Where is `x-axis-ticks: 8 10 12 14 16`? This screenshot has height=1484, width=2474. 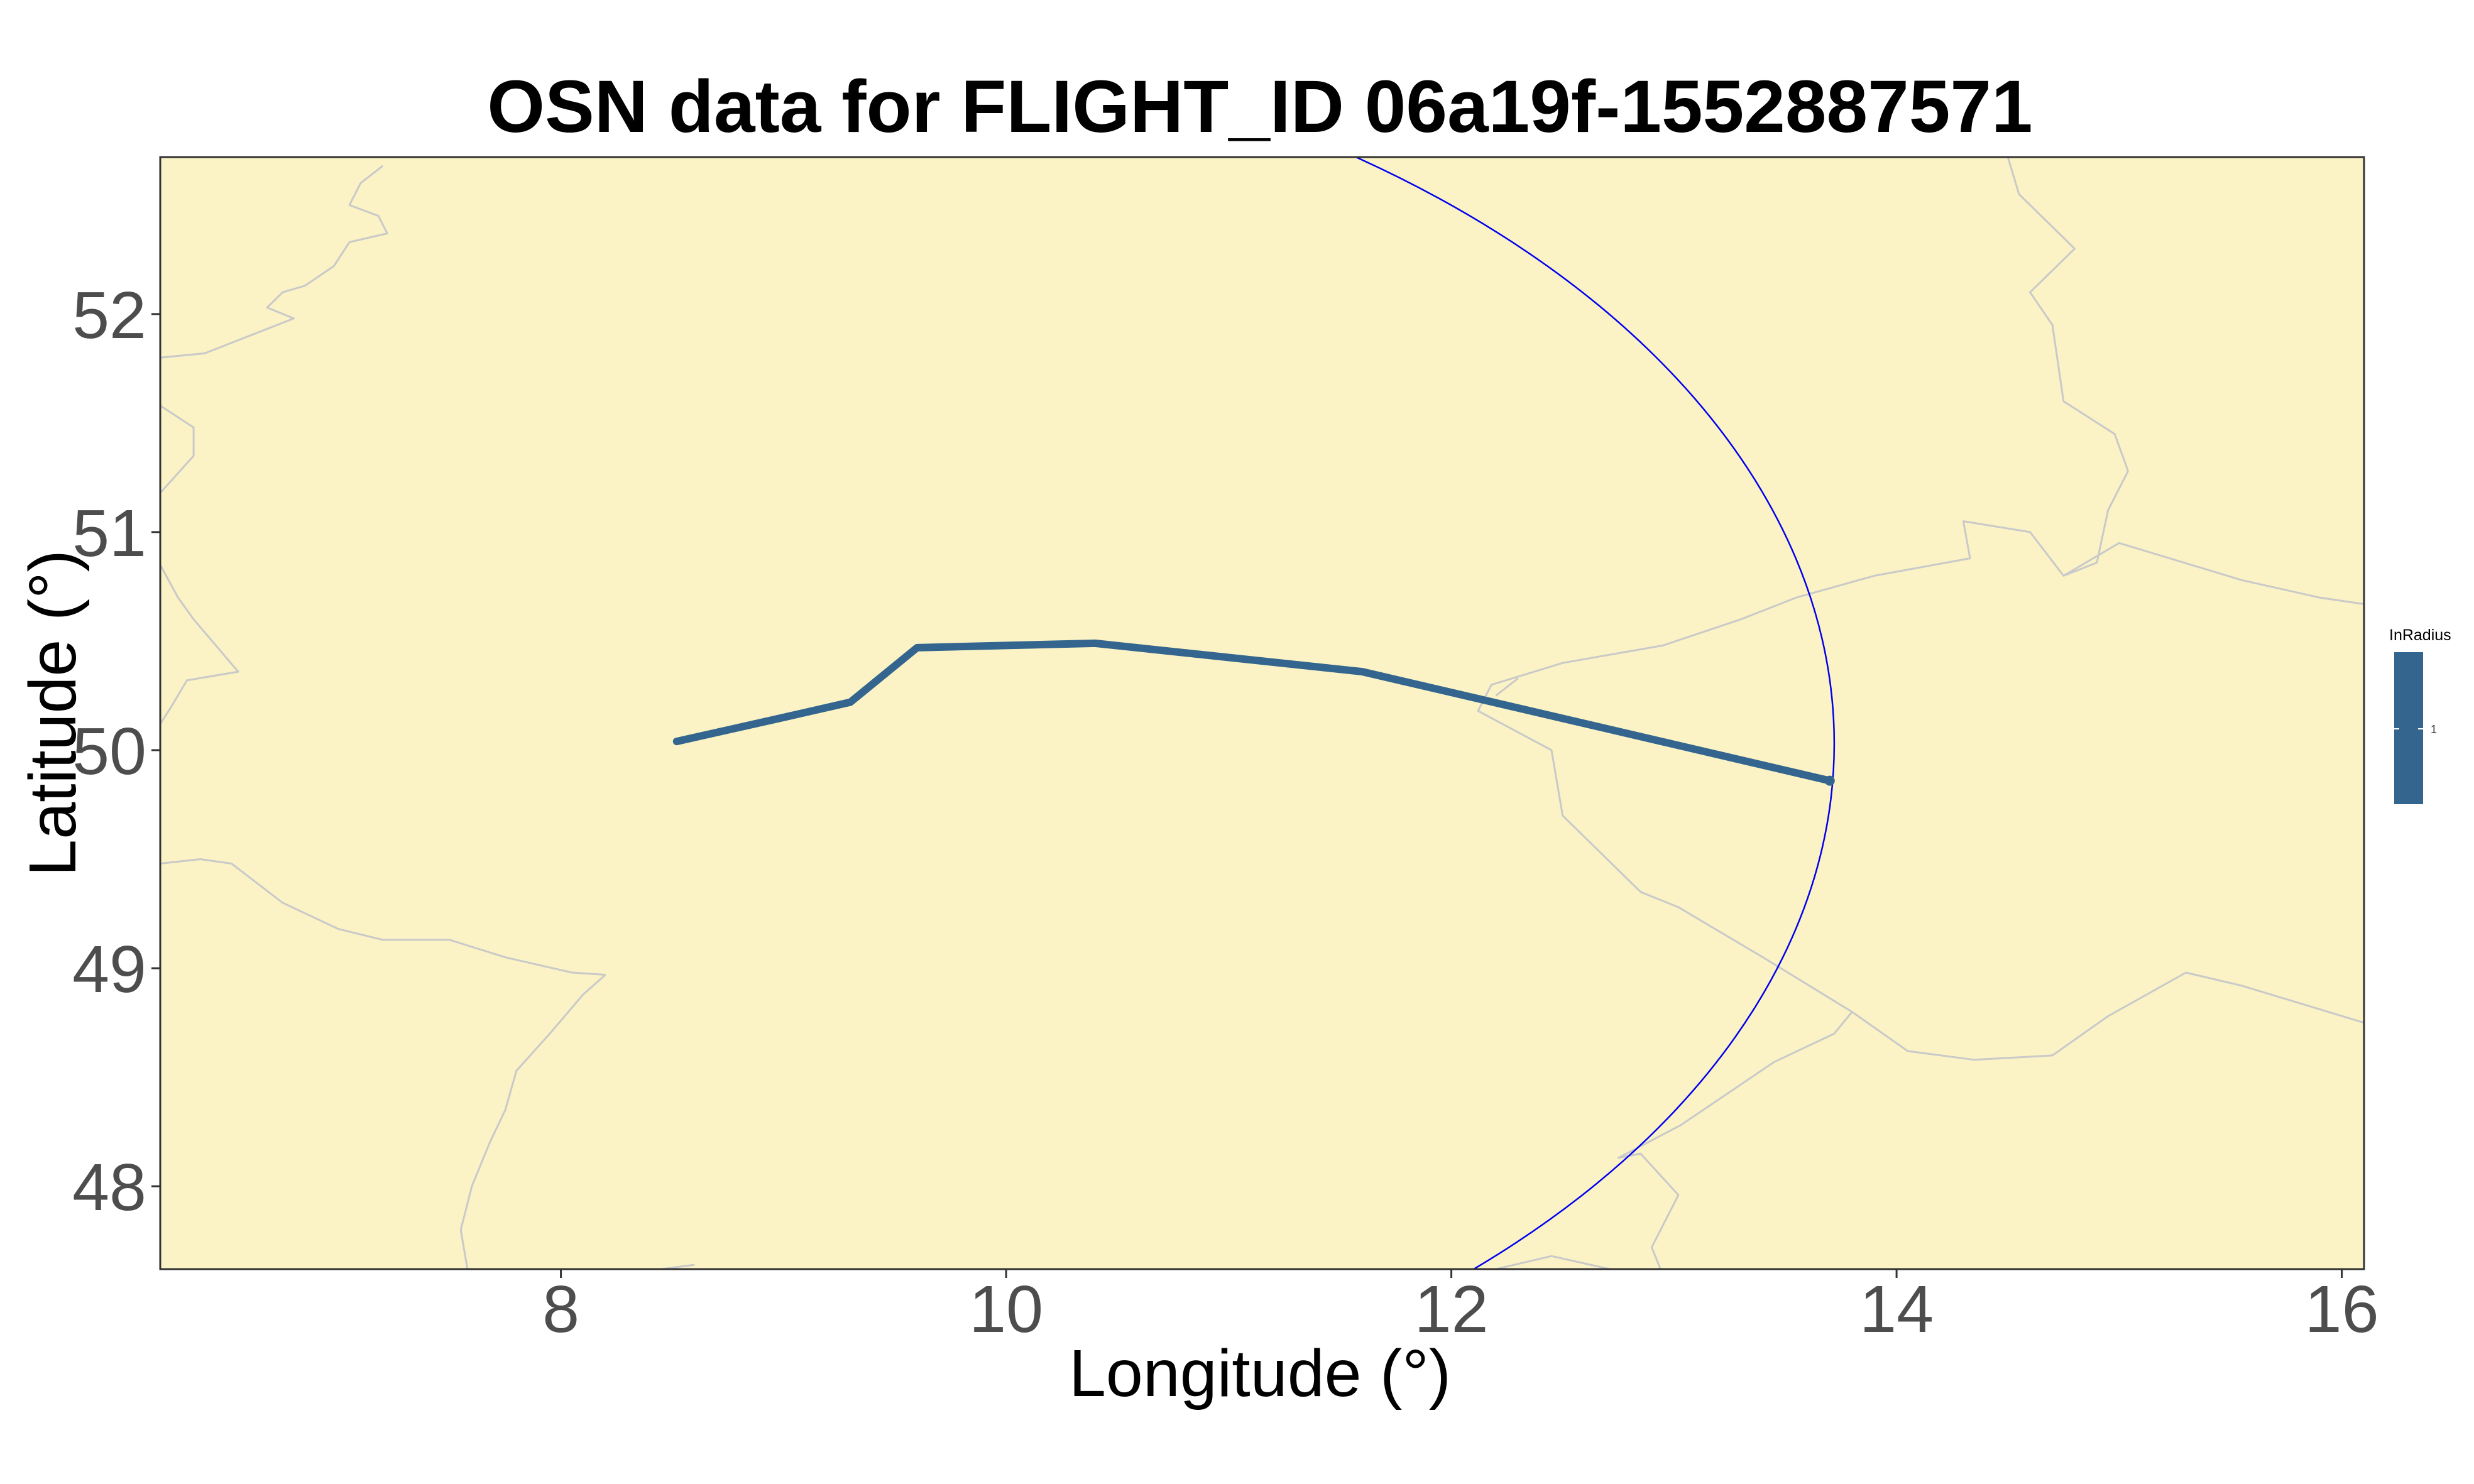
x-axis-ticks: 8 10 12 14 16 is located at coordinates (1461, 1307).